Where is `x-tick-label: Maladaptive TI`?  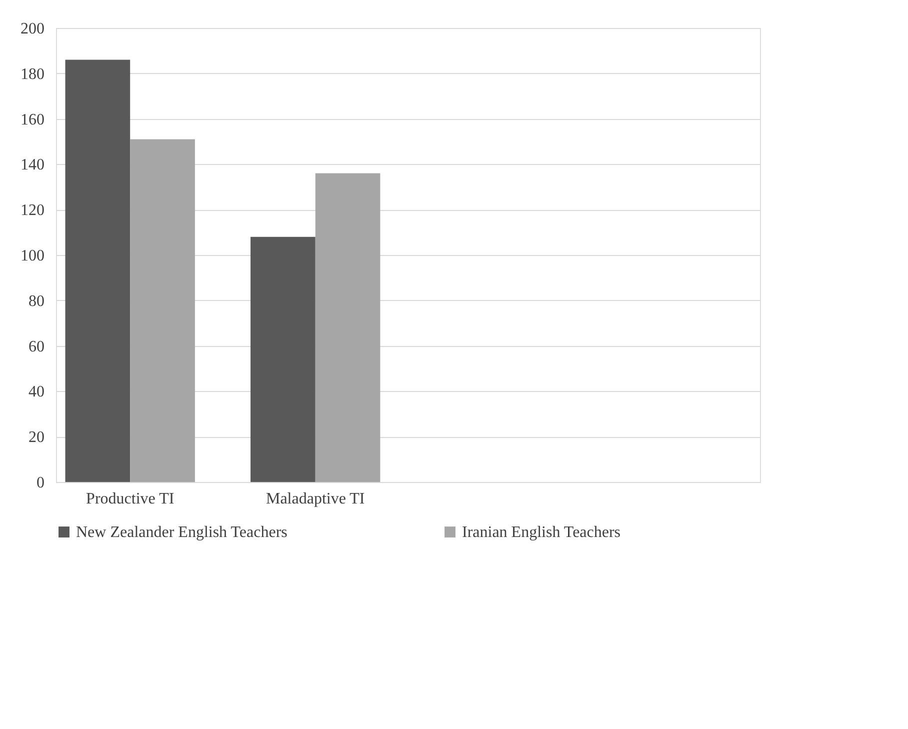 x-tick-label: Maladaptive TI is located at coordinates (315, 499).